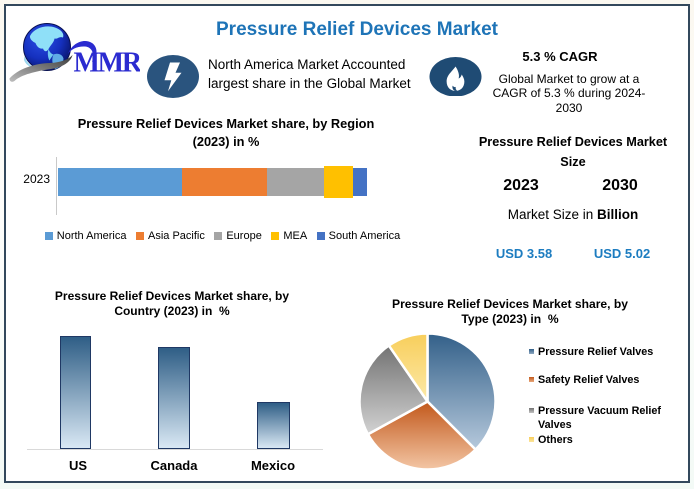 The width and height of the screenshot is (694, 489). Describe the element at coordinates (107, 63) in the screenshot. I see `svg-text: MMR` at that location.